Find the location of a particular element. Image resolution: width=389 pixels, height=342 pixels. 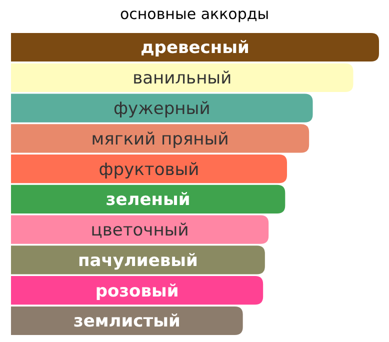

y-tick-label: цветочный is located at coordinates (139, 230).